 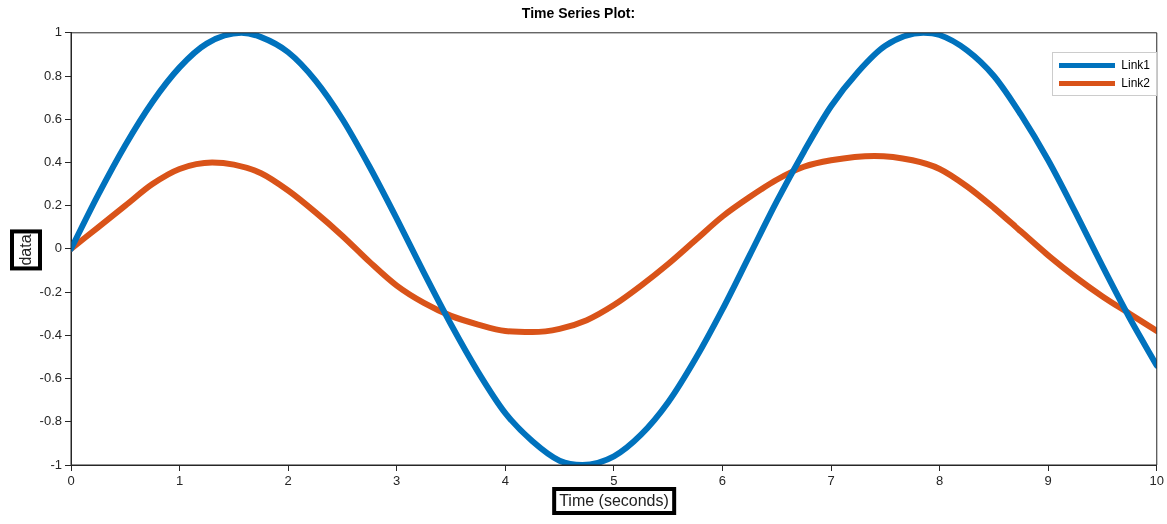 I want to click on x-tick-label: 5, so click(x=614, y=481).